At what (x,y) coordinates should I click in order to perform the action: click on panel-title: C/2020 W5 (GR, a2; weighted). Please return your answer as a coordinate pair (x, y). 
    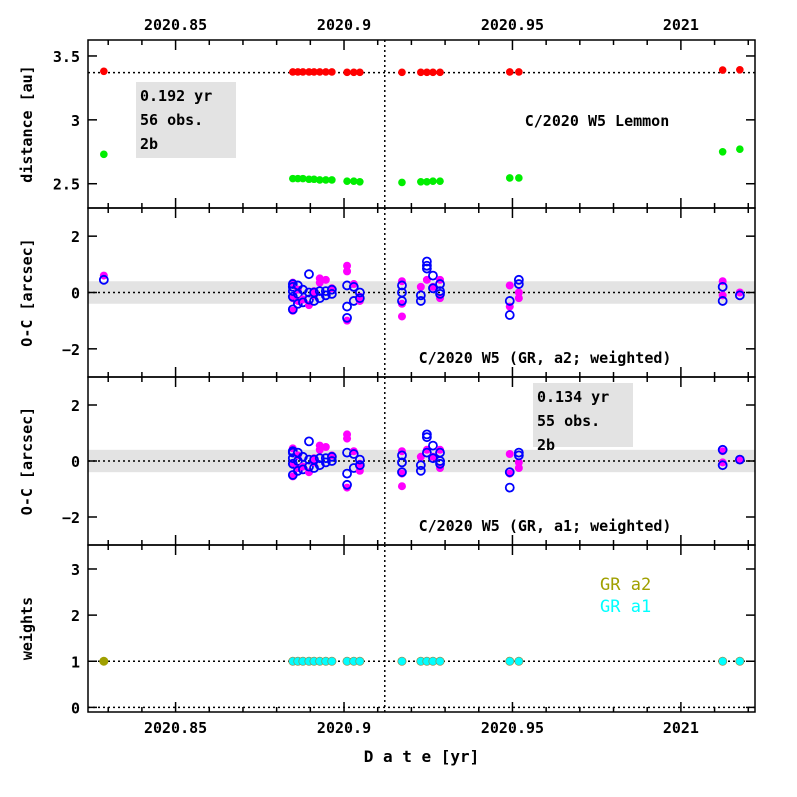
    Looking at the image, I should click on (545, 358).